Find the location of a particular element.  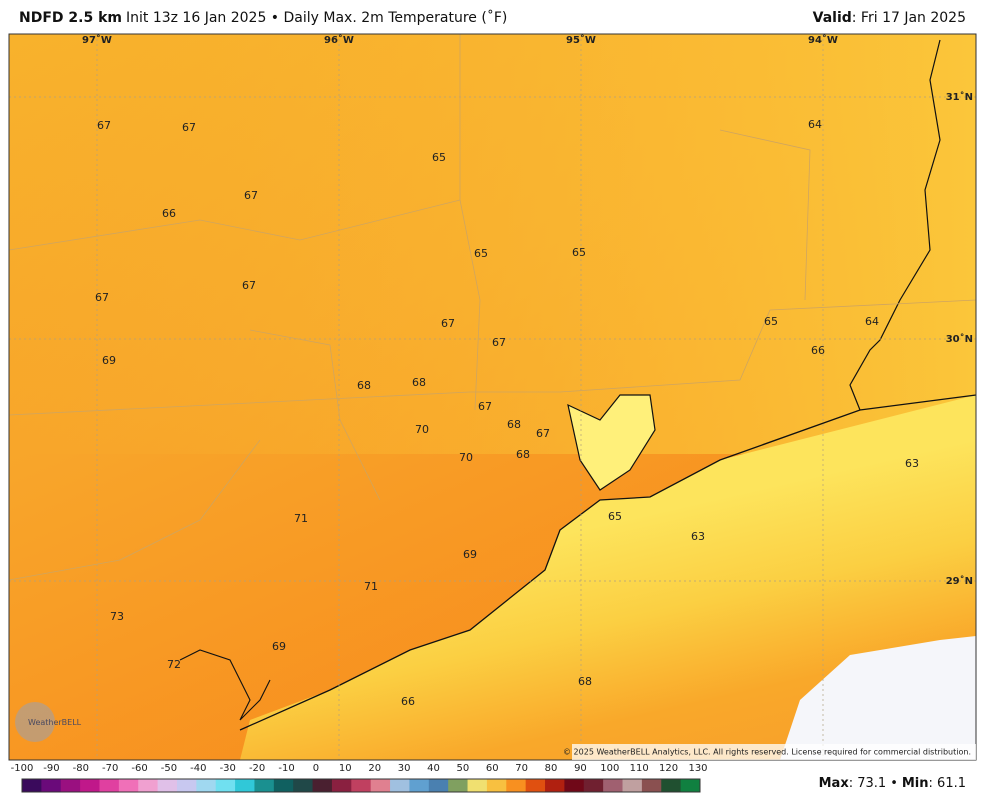

lon-label: 96˚W is located at coordinates (339, 40).